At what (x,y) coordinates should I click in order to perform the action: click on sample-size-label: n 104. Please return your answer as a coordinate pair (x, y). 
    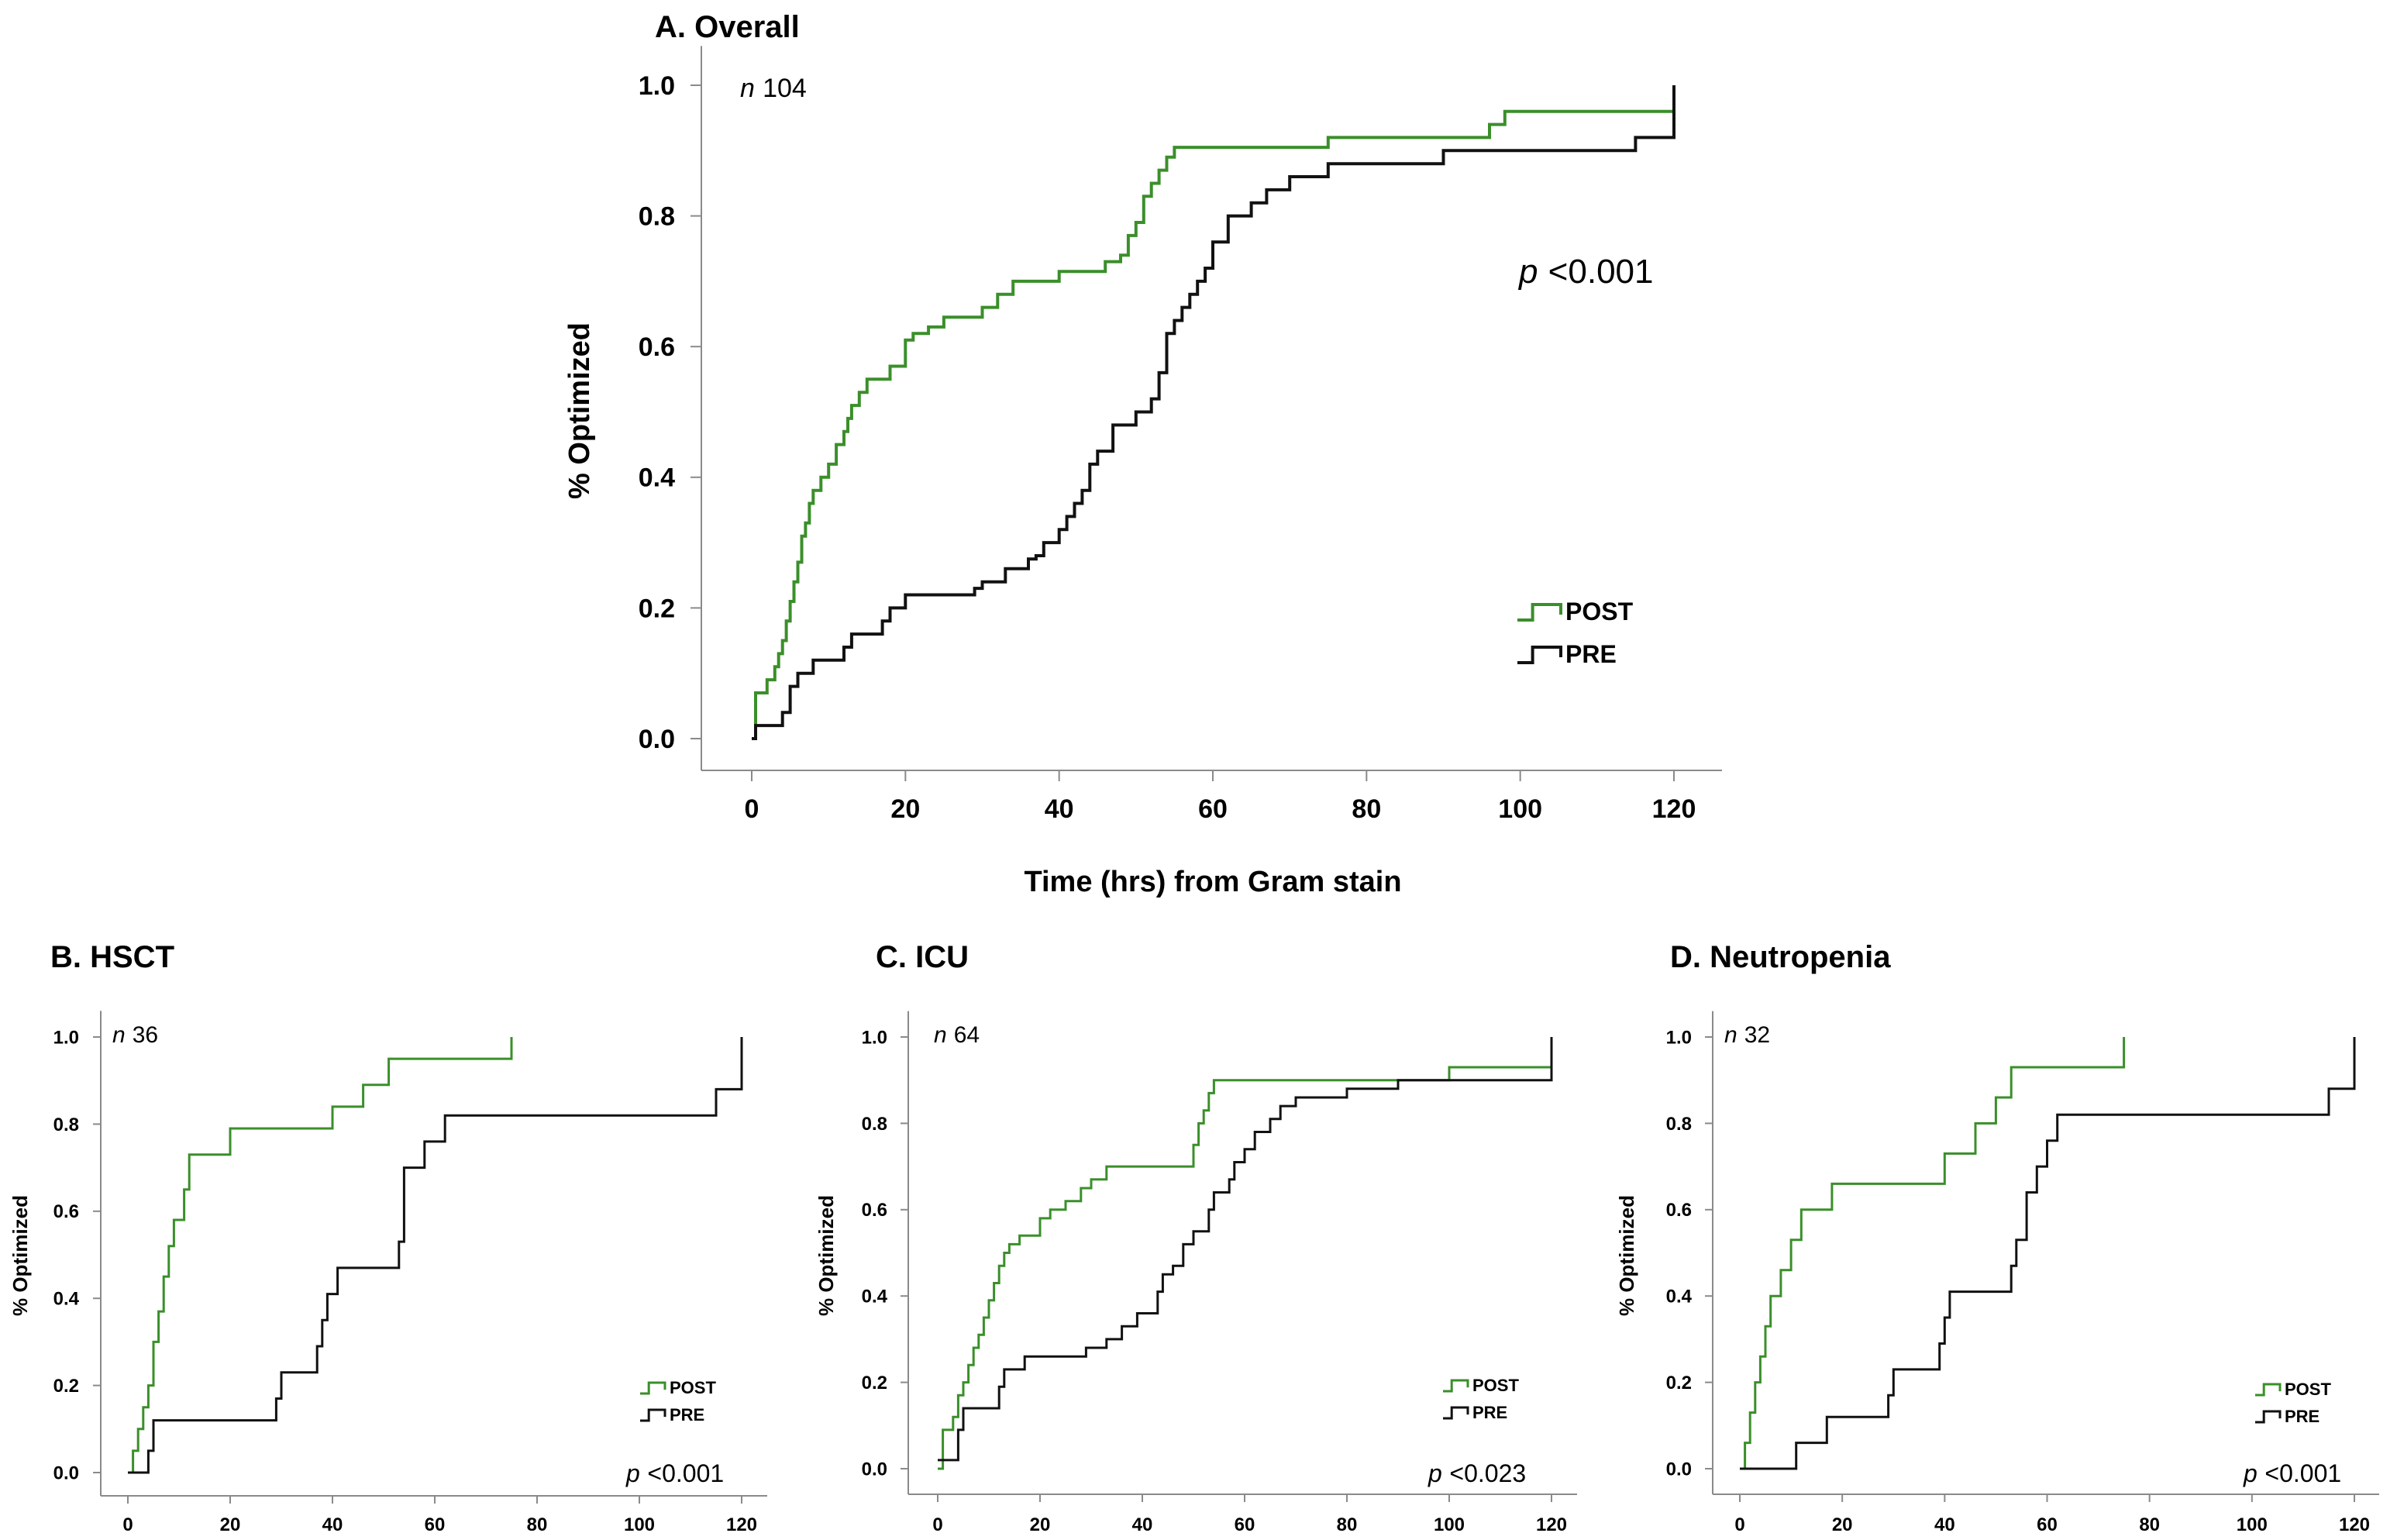
    Looking at the image, I should click on (773, 88).